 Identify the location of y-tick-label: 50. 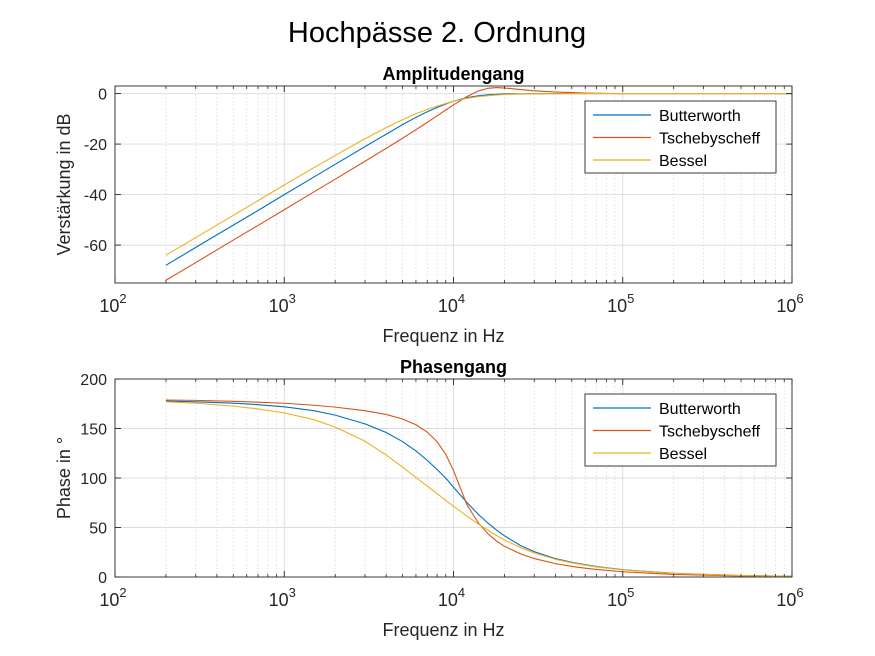
(98, 529).